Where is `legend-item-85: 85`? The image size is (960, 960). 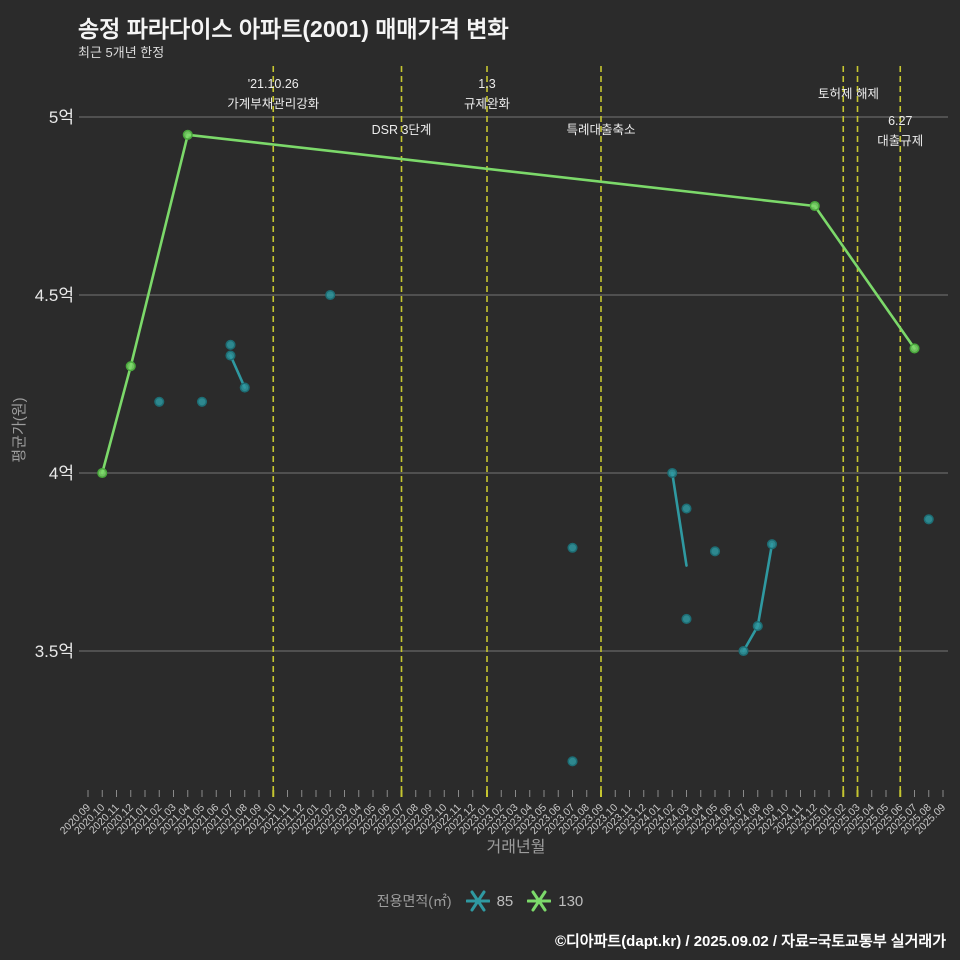
legend-item-85: 85 is located at coordinates (489, 901).